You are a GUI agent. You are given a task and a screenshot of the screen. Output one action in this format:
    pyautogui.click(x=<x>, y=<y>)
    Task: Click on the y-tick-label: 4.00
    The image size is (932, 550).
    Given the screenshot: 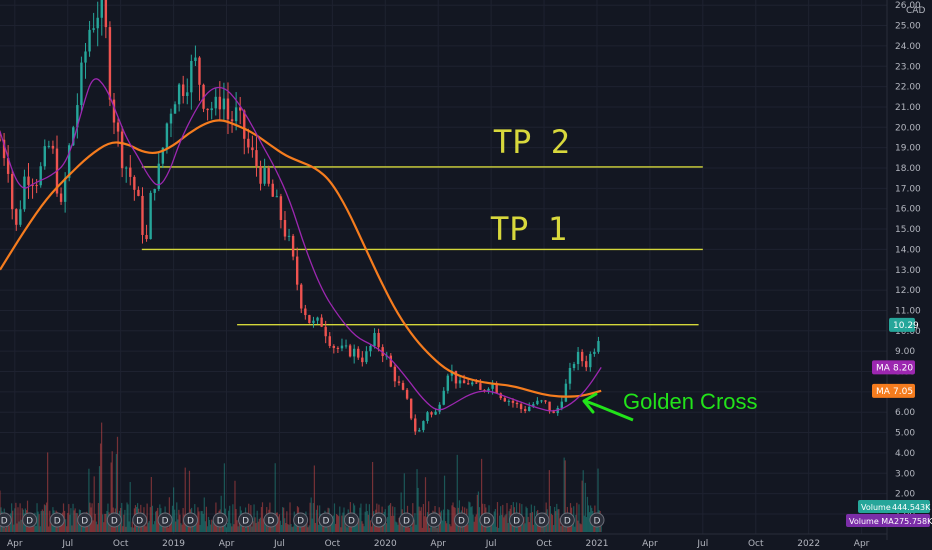 What is the action you would take?
    pyautogui.click(x=905, y=454)
    